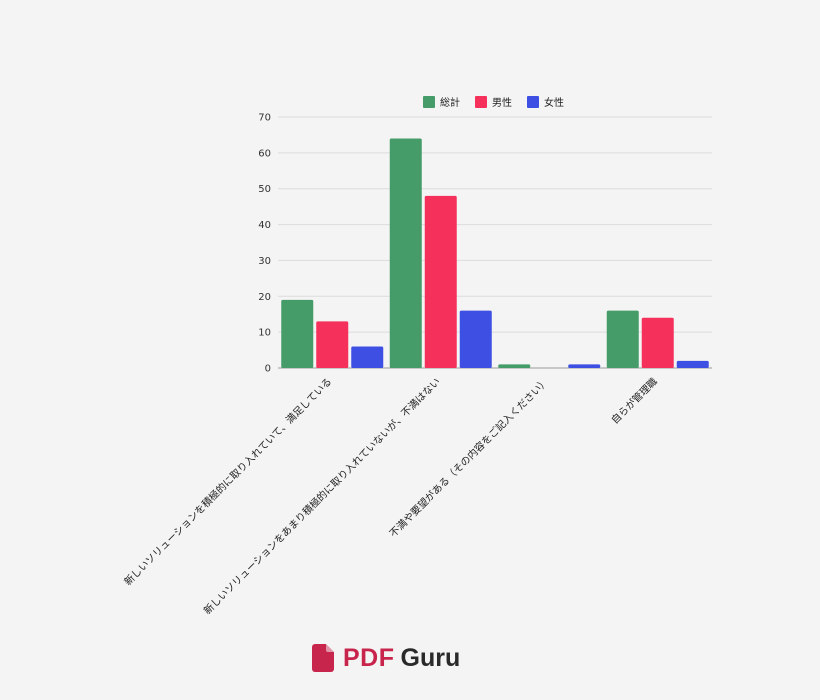 The width and height of the screenshot is (820, 700). I want to click on x-category-label: 新しいソリューションをあまり積極的に取り入れていないが、不満はない, so click(322, 496).